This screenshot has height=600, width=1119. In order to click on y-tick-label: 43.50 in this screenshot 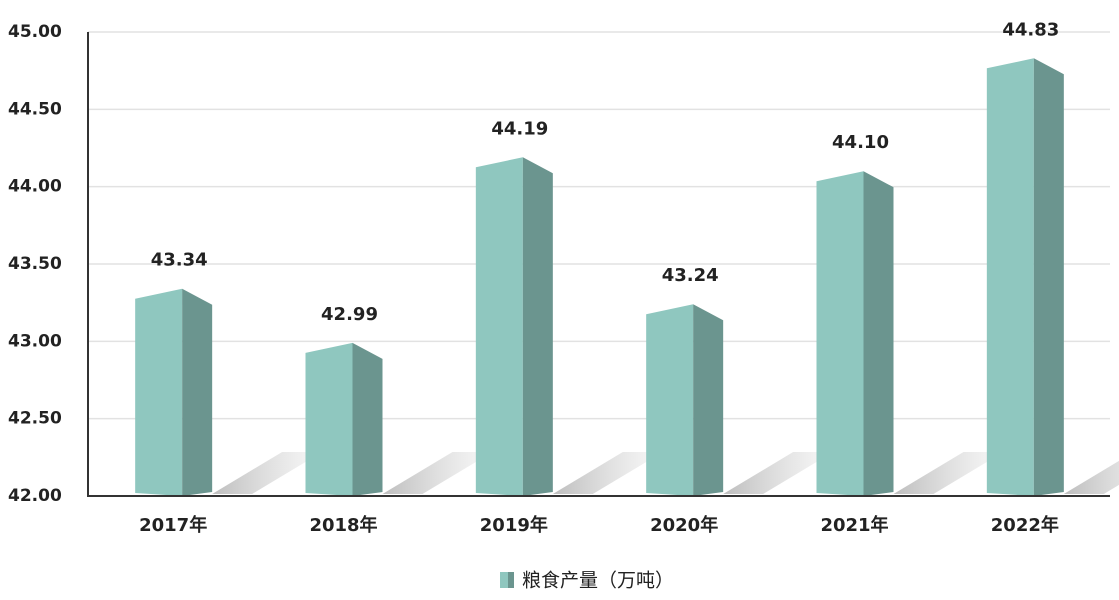, I will do `click(35, 264)`.